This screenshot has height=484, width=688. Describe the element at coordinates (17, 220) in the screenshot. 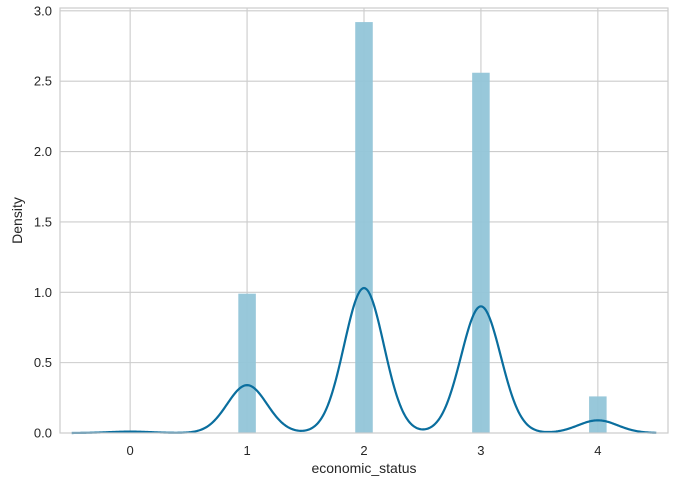

I see `y-axis-label: Density` at that location.